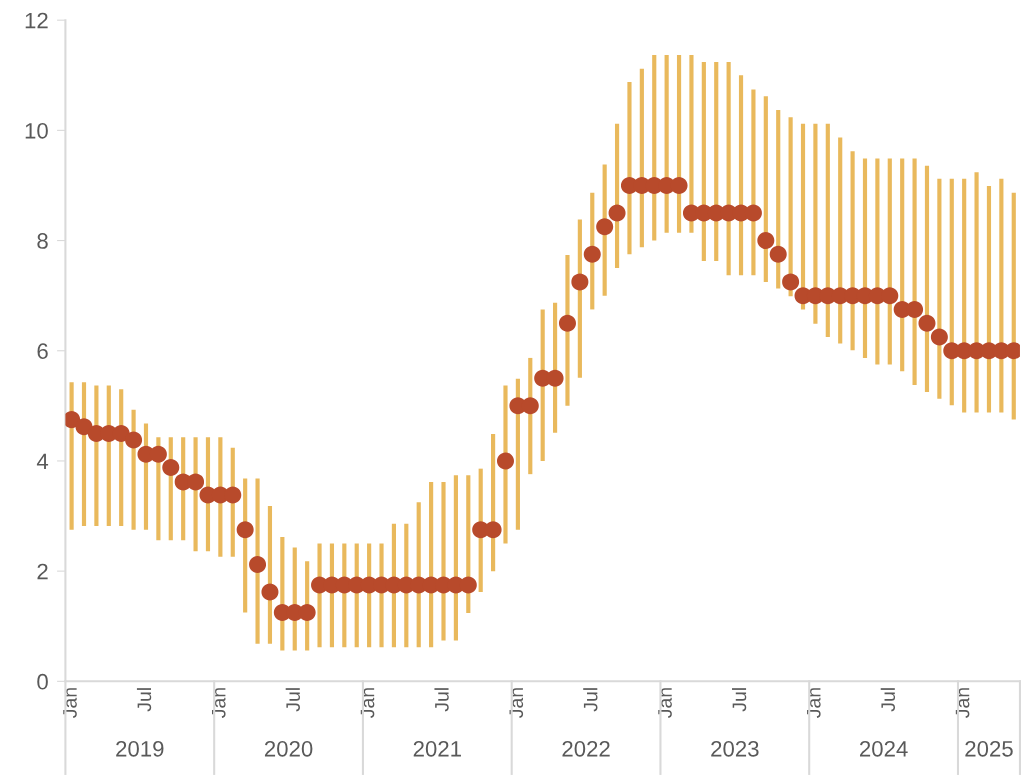  What do you see at coordinates (42, 241) in the screenshot?
I see `y-tick-label: 8` at bounding box center [42, 241].